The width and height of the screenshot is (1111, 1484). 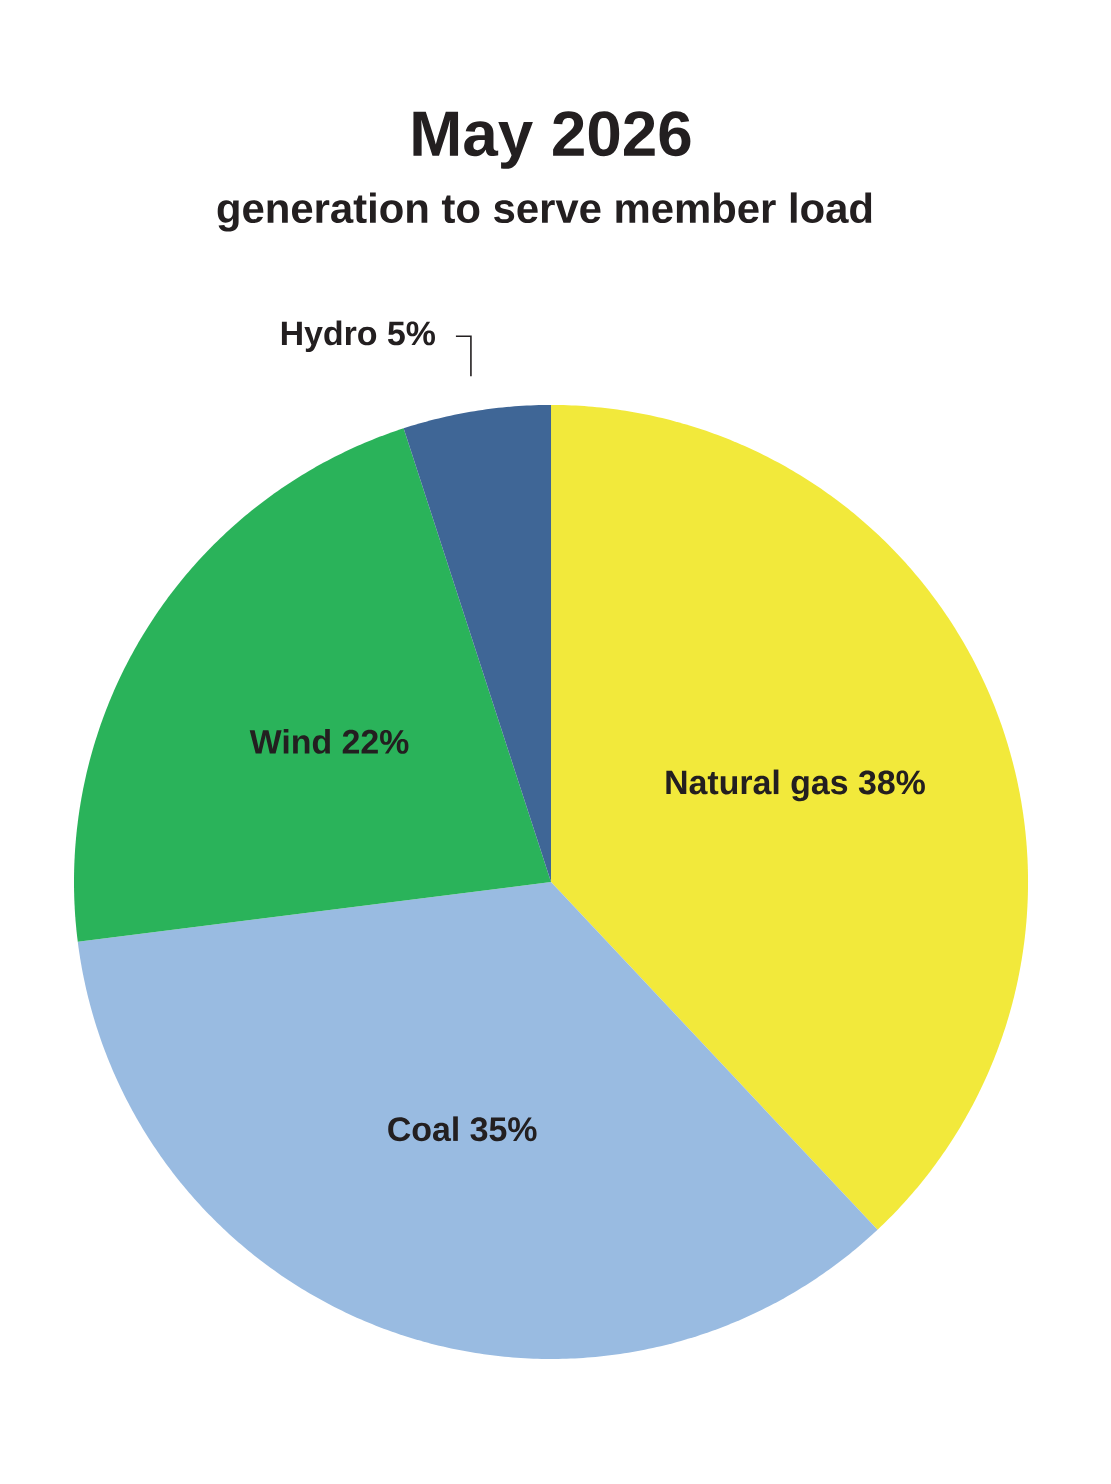 What do you see at coordinates (411, 333) in the screenshot?
I see `data-label: 5%` at bounding box center [411, 333].